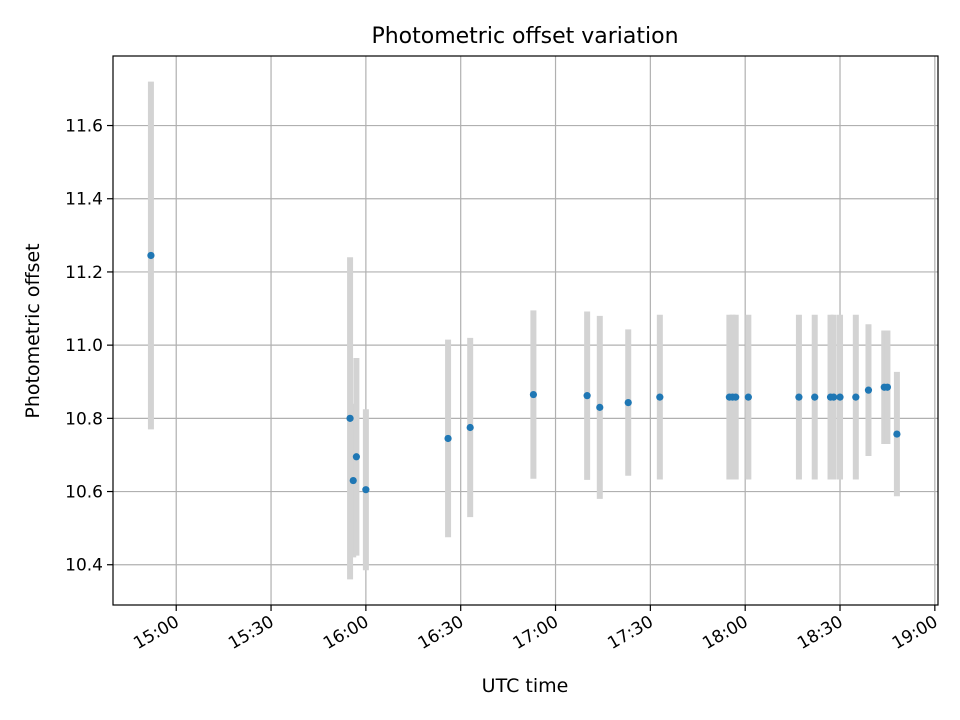 This screenshot has height=720, width=960. What do you see at coordinates (441, 633) in the screenshot?
I see `x-tick-label: 16:30` at bounding box center [441, 633].